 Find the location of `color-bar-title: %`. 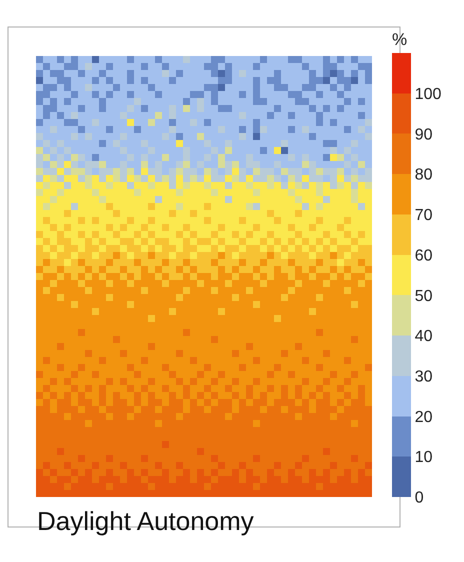

color-bar-title: % is located at coordinates (400, 39).